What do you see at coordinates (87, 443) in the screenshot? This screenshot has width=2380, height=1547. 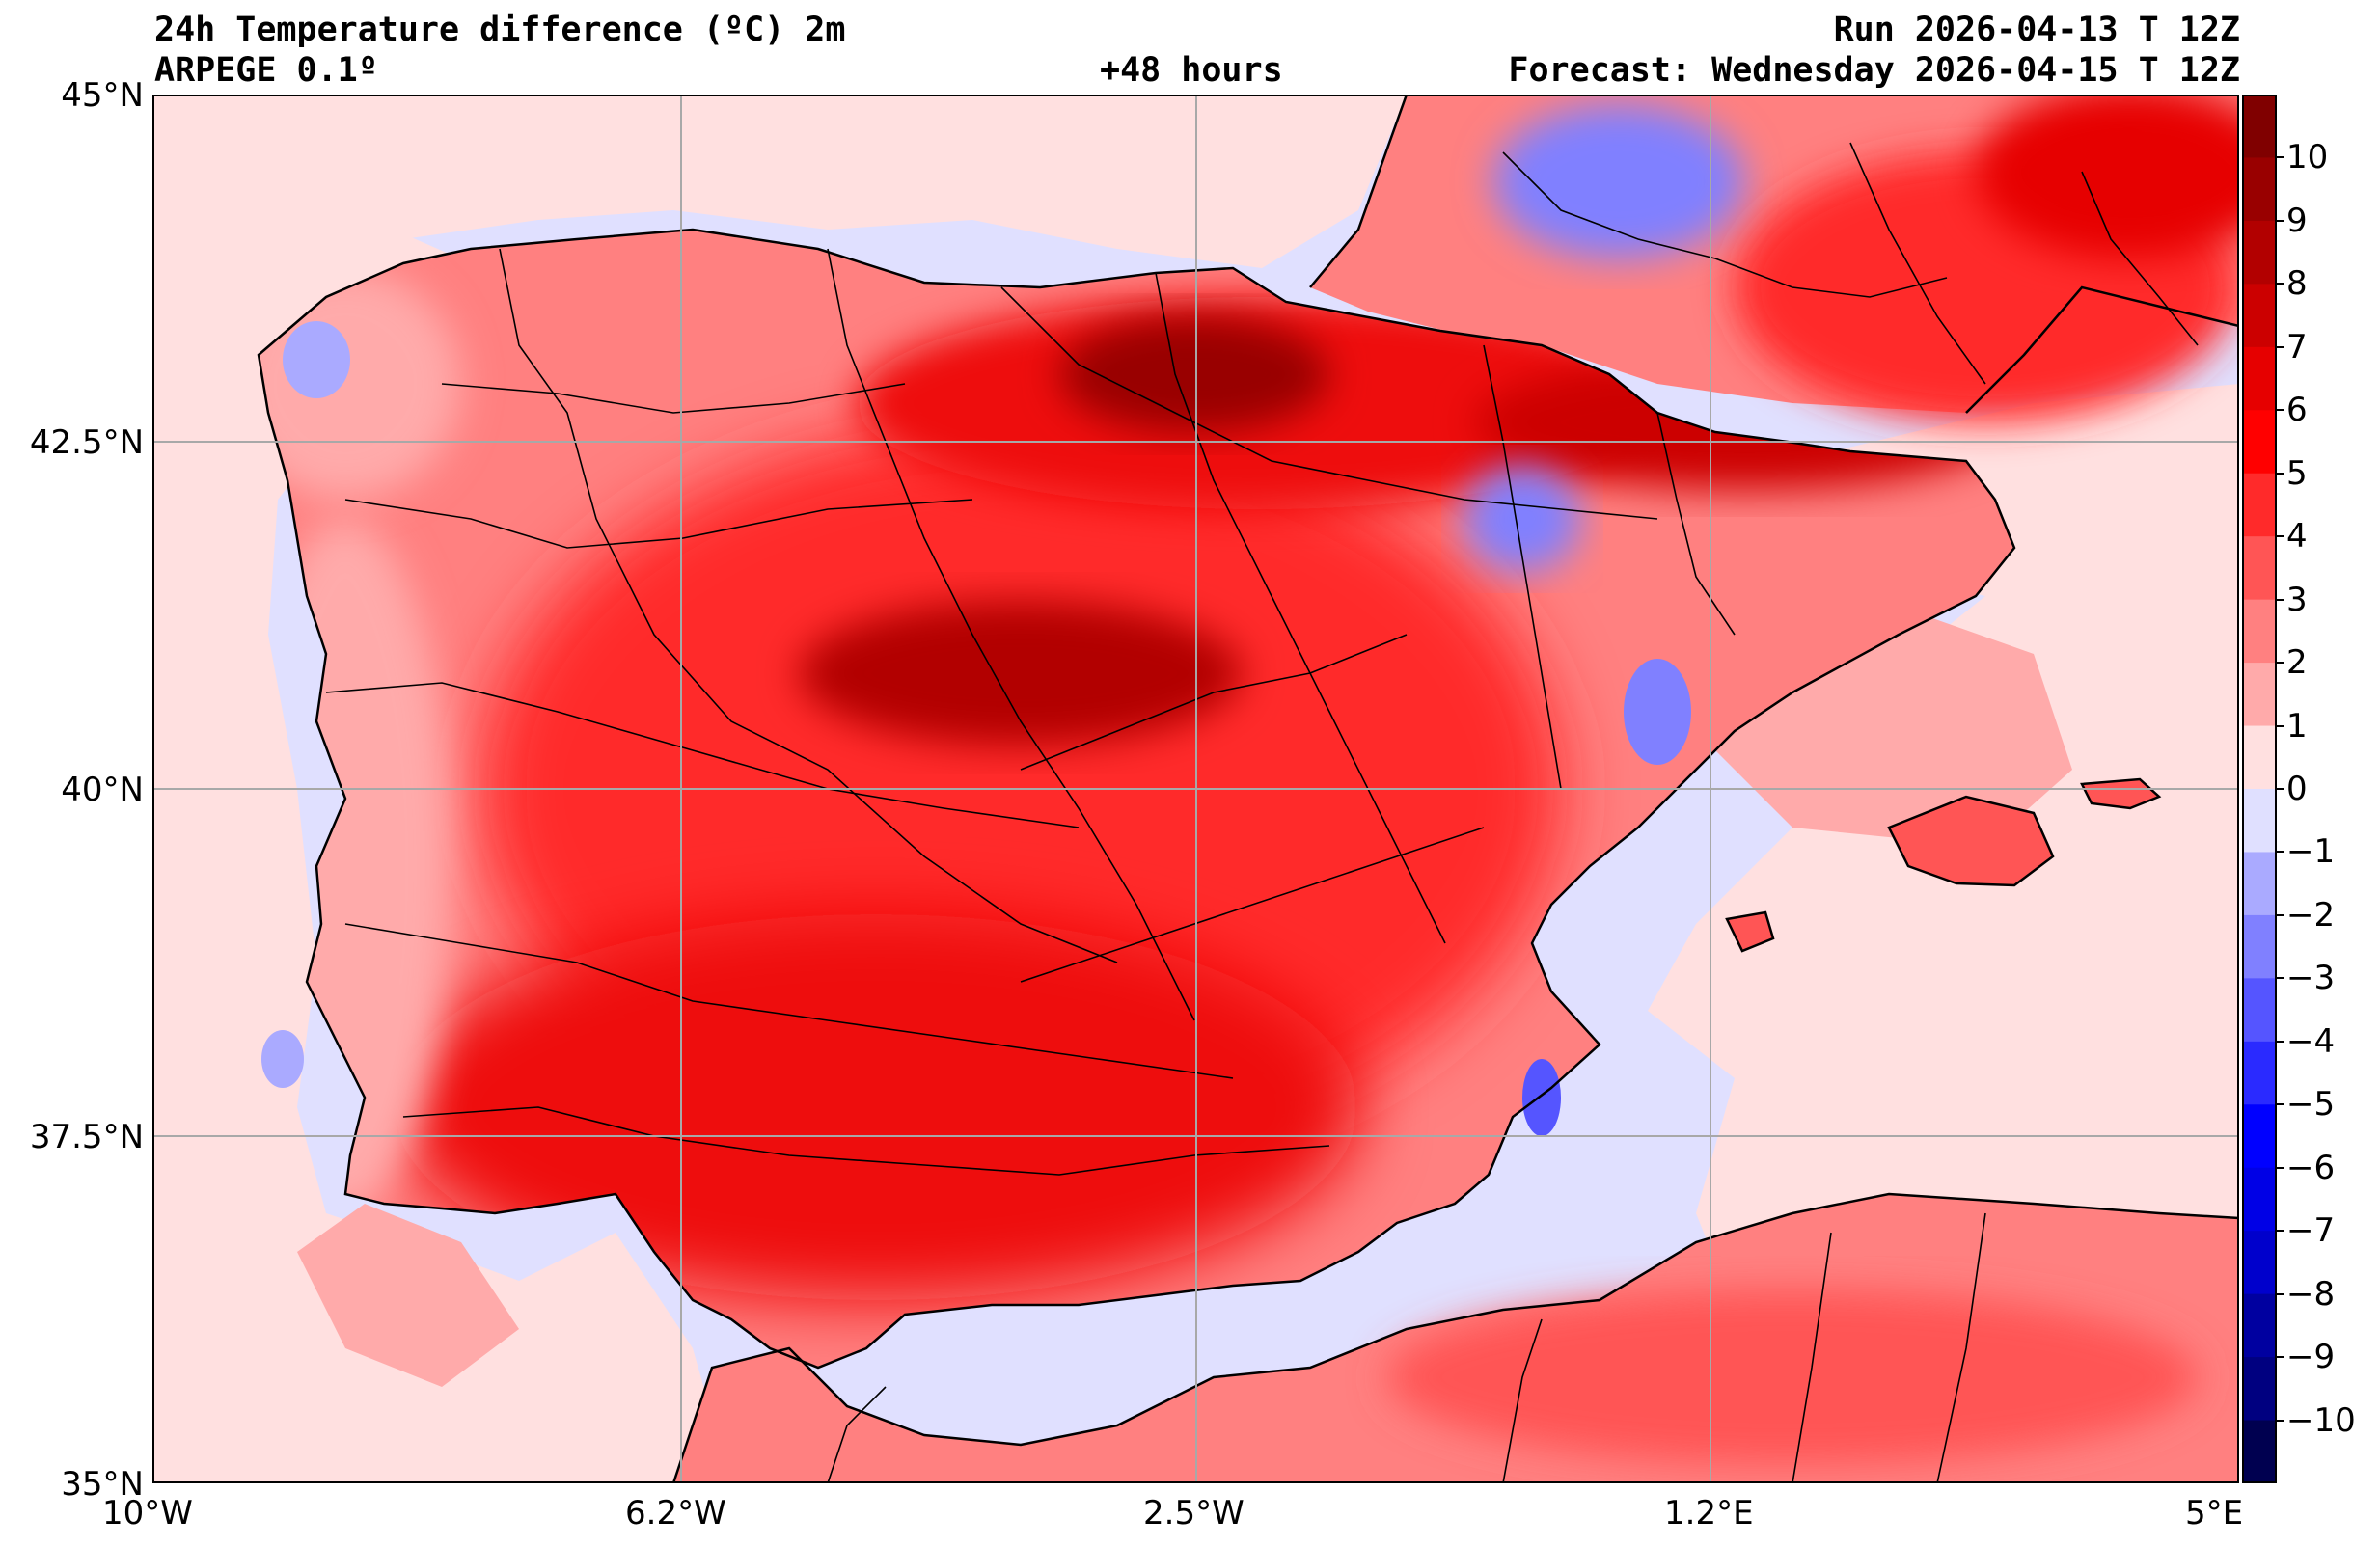 I see `lat-label-42-5: 42.5°N` at bounding box center [87, 443].